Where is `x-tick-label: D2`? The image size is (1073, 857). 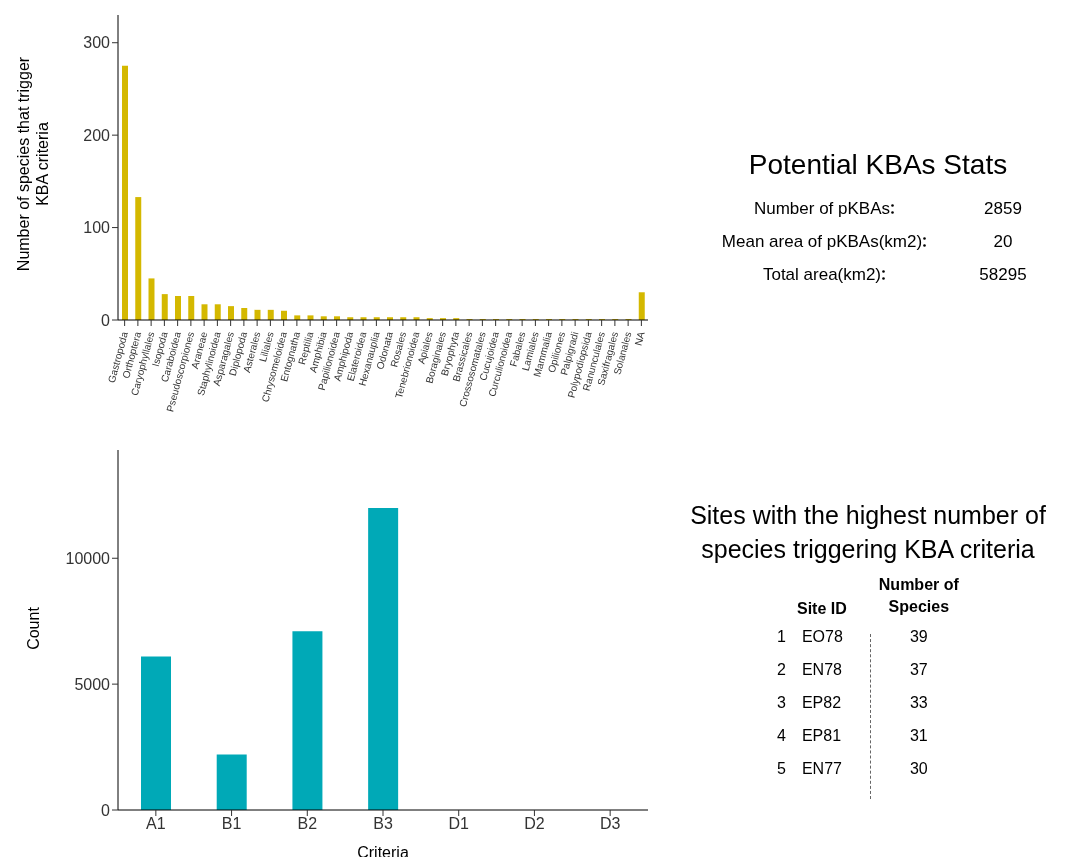
x-tick-label: D2 is located at coordinates (534, 824).